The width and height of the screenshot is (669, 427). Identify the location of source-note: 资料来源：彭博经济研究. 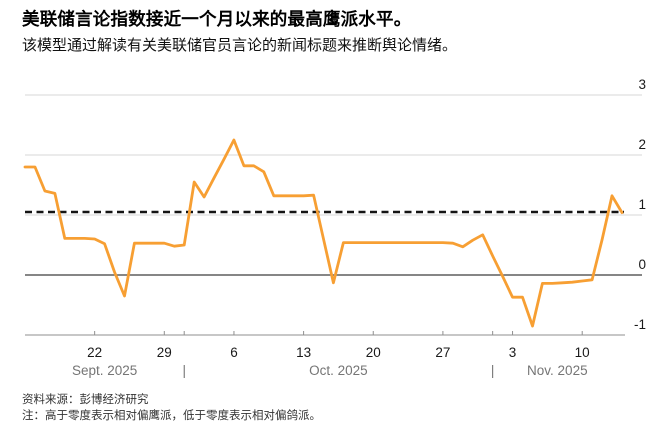
(85, 400).